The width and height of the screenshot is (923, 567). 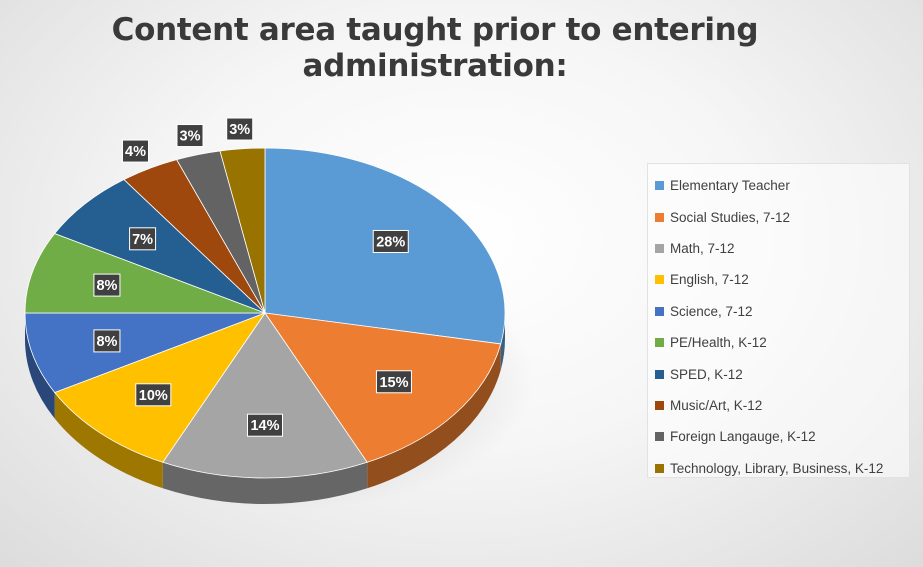 I want to click on legend-label: PE/Health, K-12, so click(x=718, y=343).